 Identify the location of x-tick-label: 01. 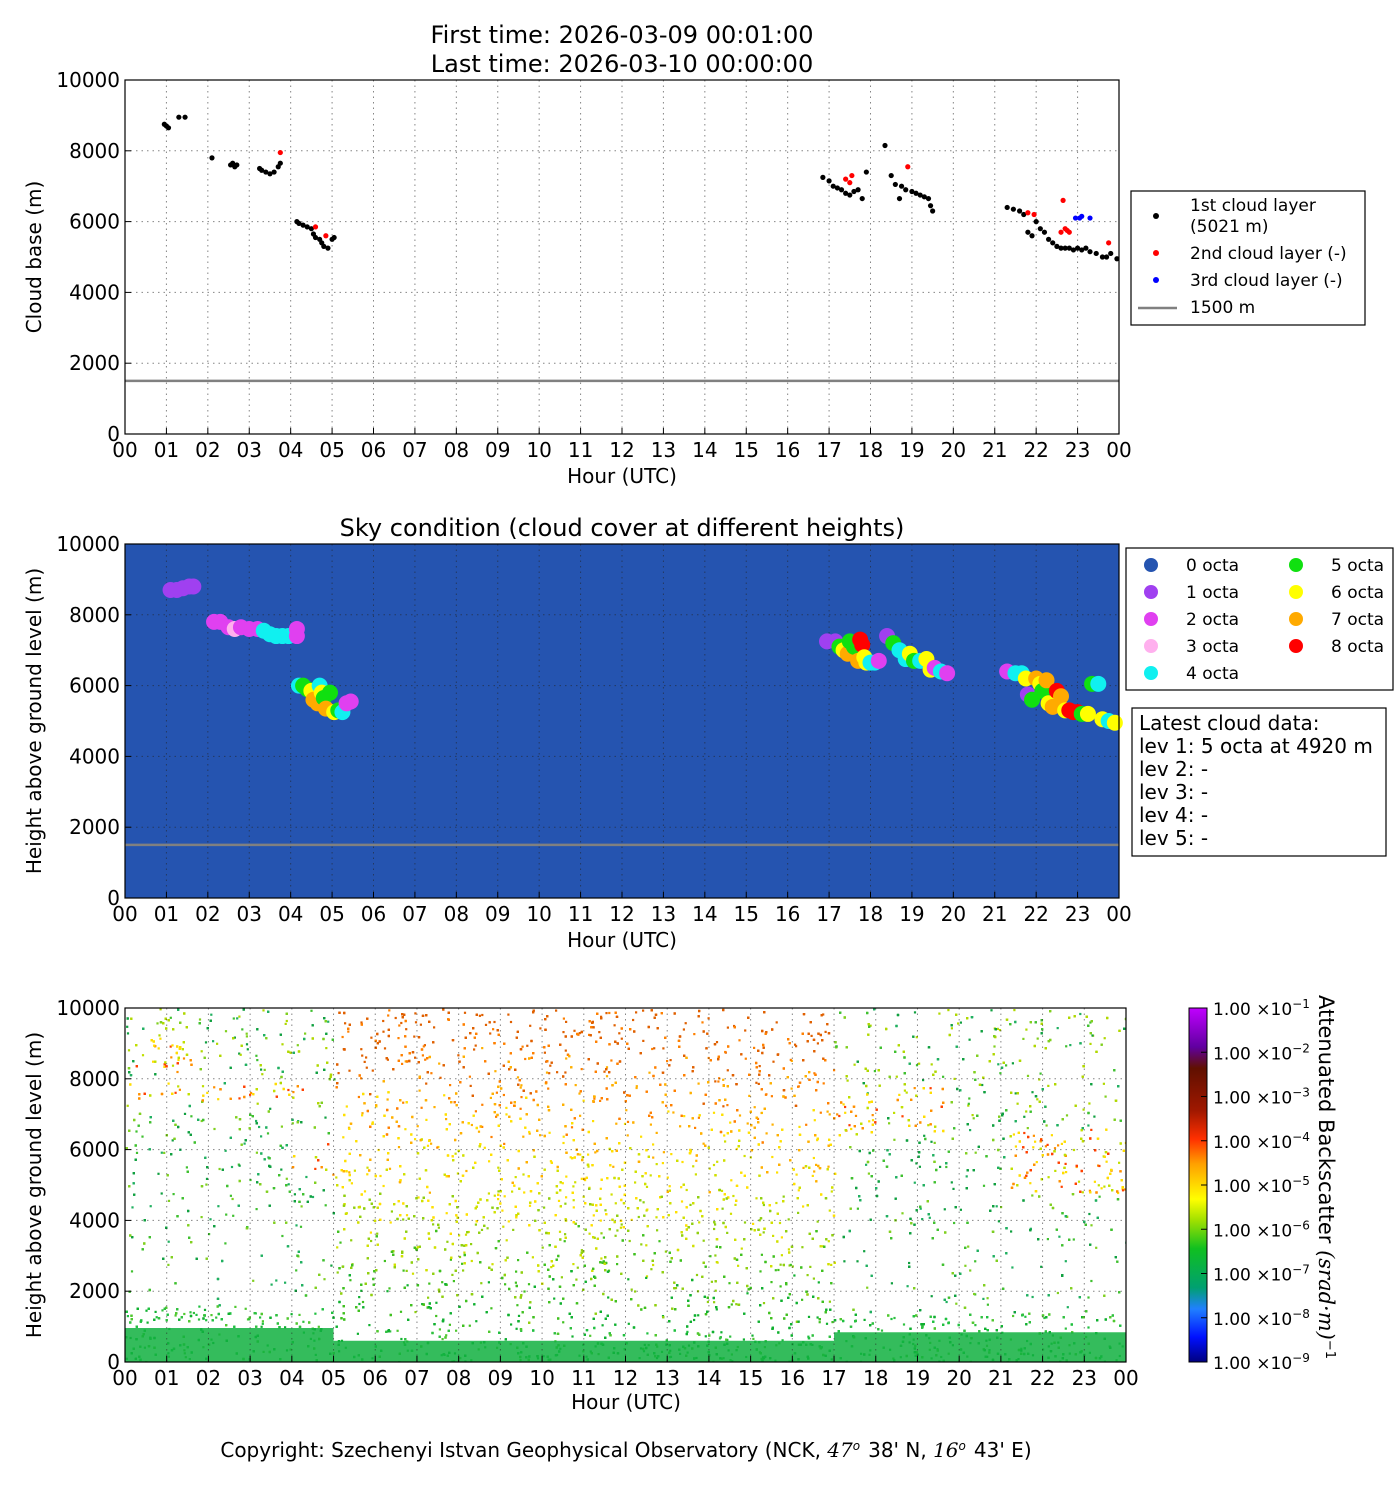
(166, 914).